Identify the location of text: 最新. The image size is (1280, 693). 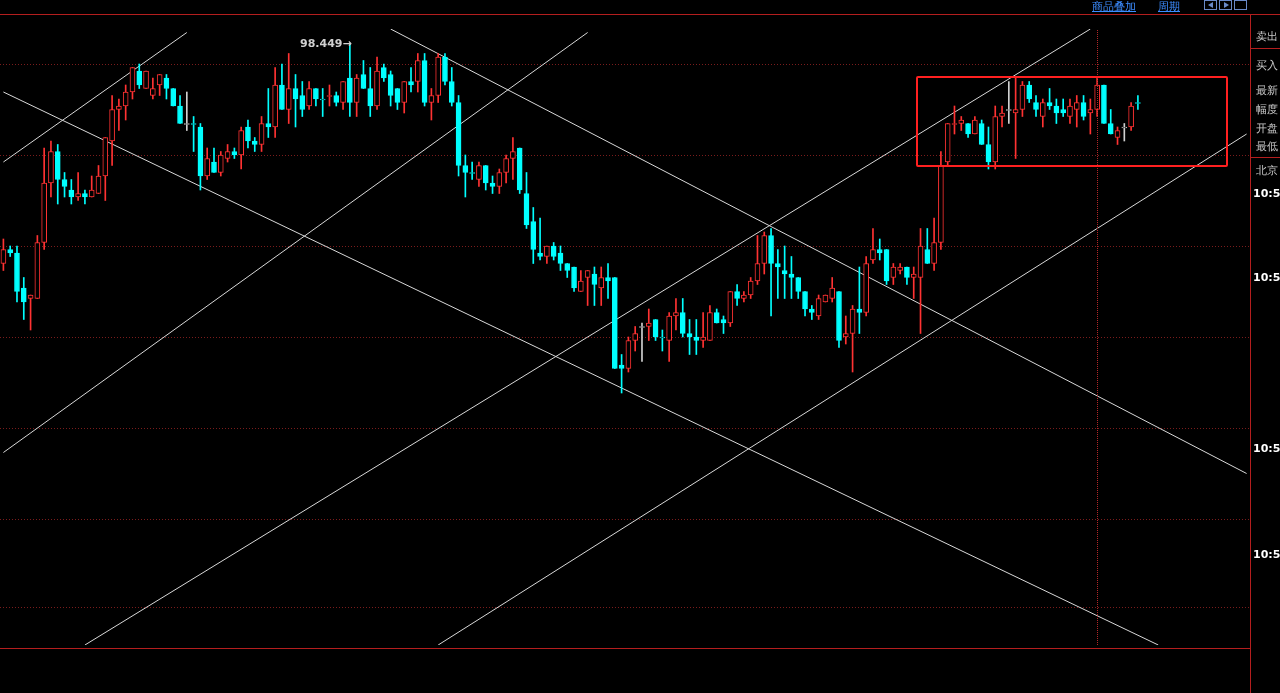
(1267, 90).